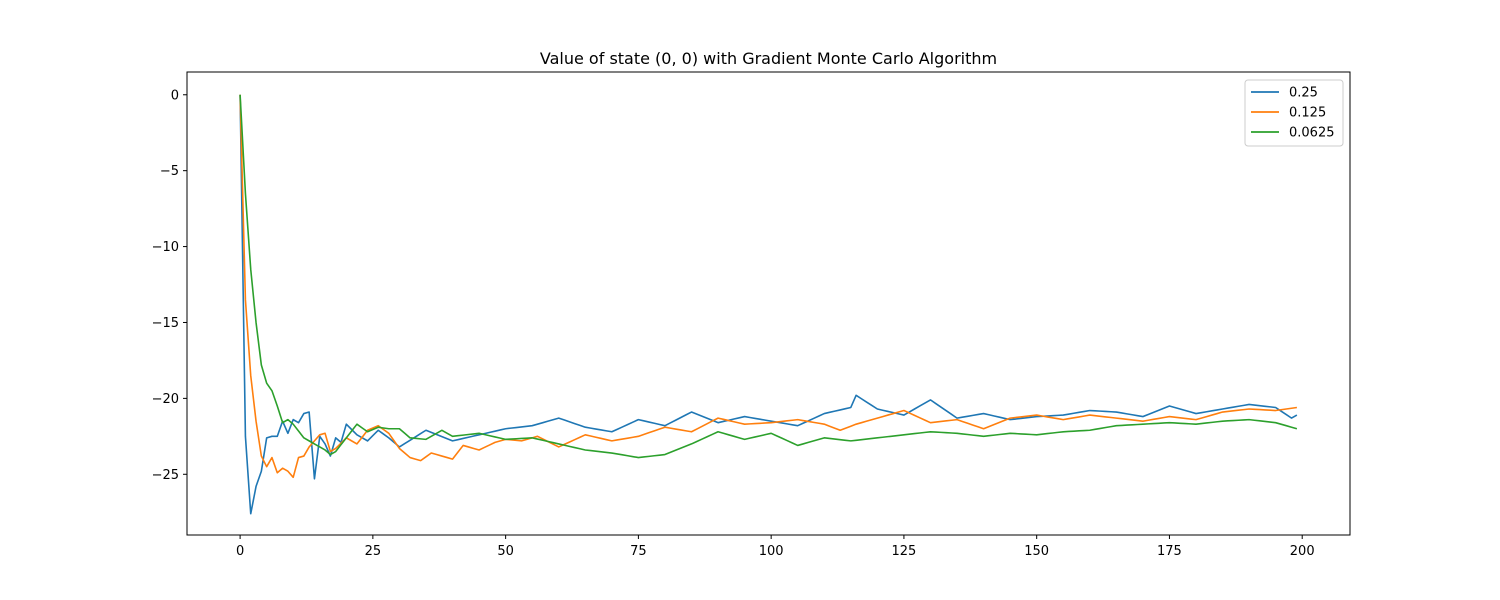  What do you see at coordinates (169, 171) in the screenshot?
I see `y-tick-label: −5` at bounding box center [169, 171].